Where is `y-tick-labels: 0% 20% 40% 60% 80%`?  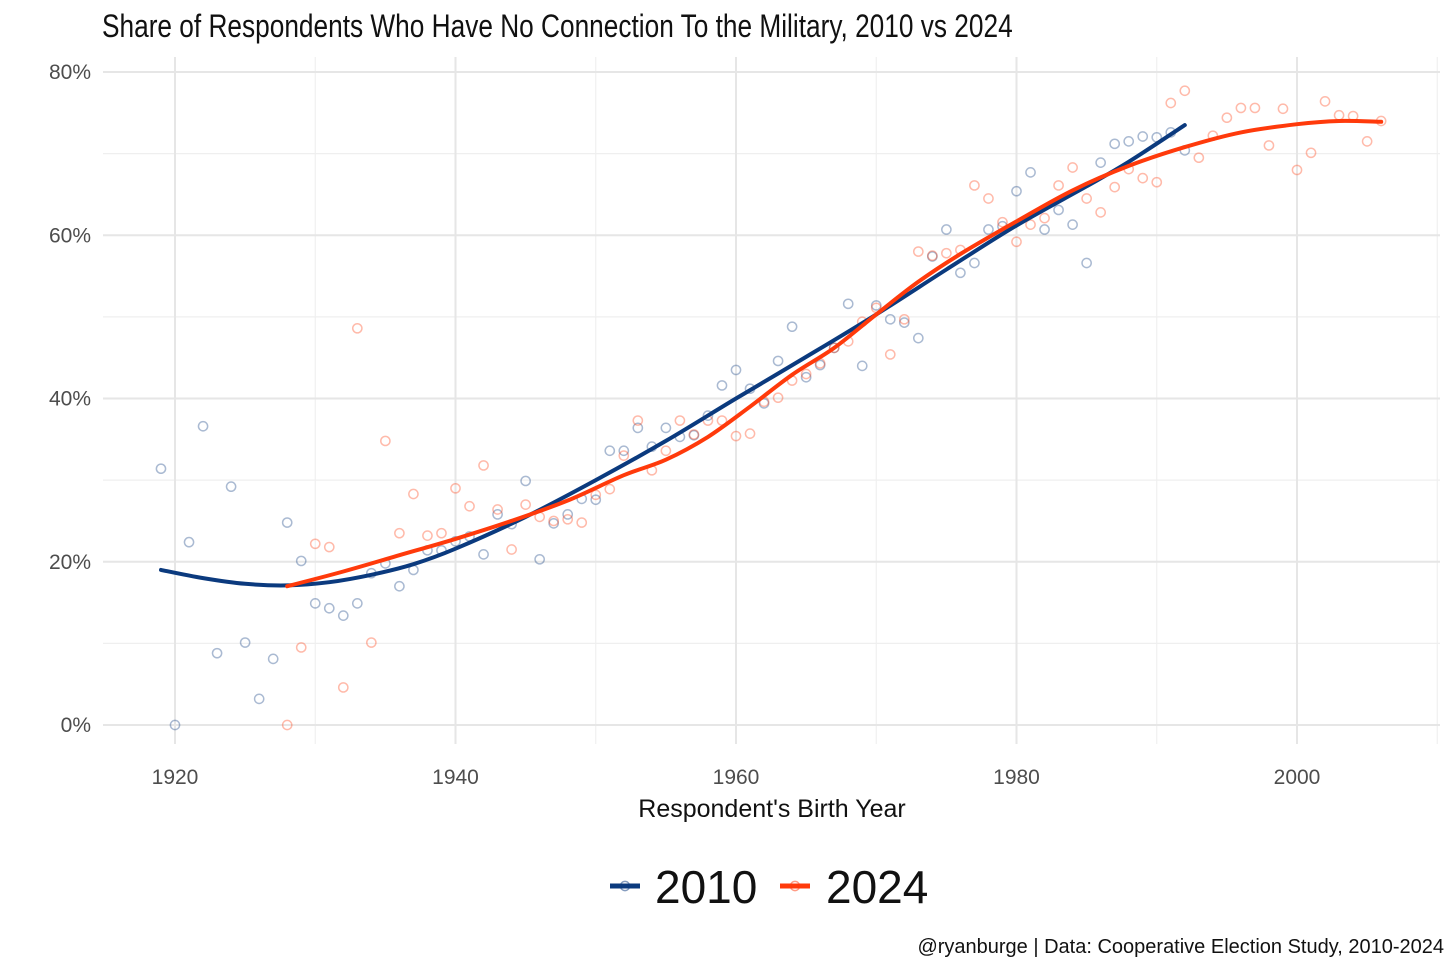 y-tick-labels: 0% 20% 40% 60% 80% is located at coordinates (70, 399).